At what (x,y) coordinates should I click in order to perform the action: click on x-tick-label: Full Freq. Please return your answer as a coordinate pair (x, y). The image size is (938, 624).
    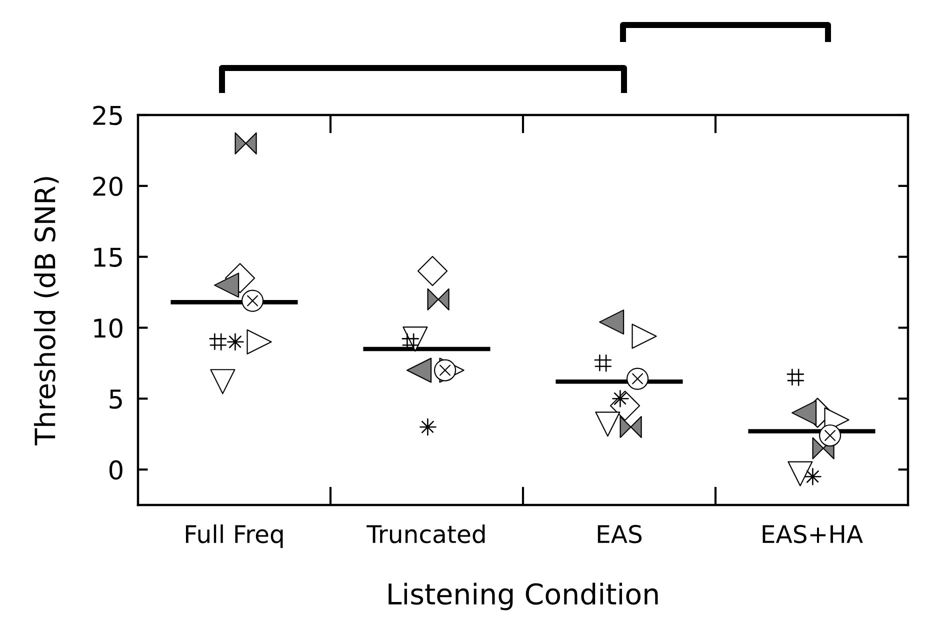
    Looking at the image, I should click on (234, 536).